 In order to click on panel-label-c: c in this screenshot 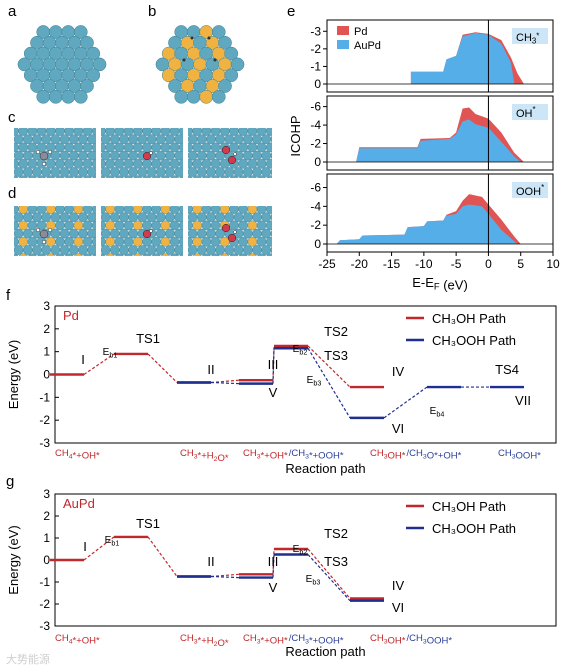, I will do `click(12, 117)`.